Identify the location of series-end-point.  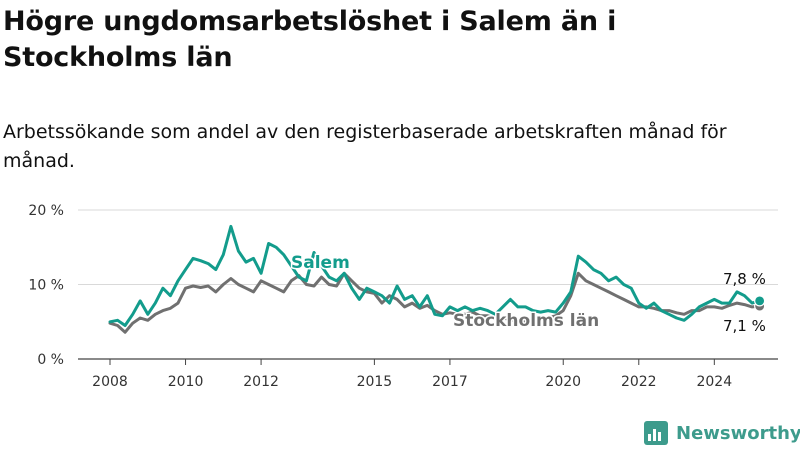
(760, 301).